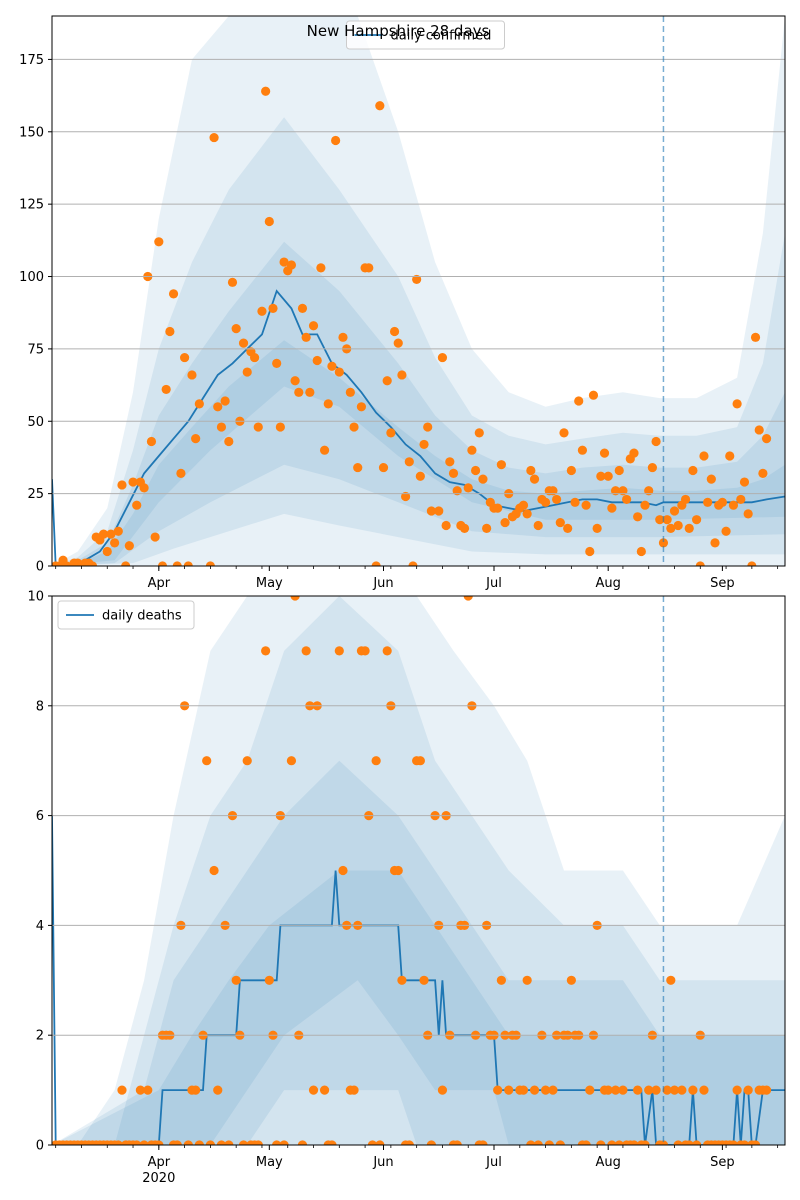 The image size is (800, 1200). Describe the element at coordinates (40, 1146) in the screenshot. I see `y-tick-label: 0` at that location.